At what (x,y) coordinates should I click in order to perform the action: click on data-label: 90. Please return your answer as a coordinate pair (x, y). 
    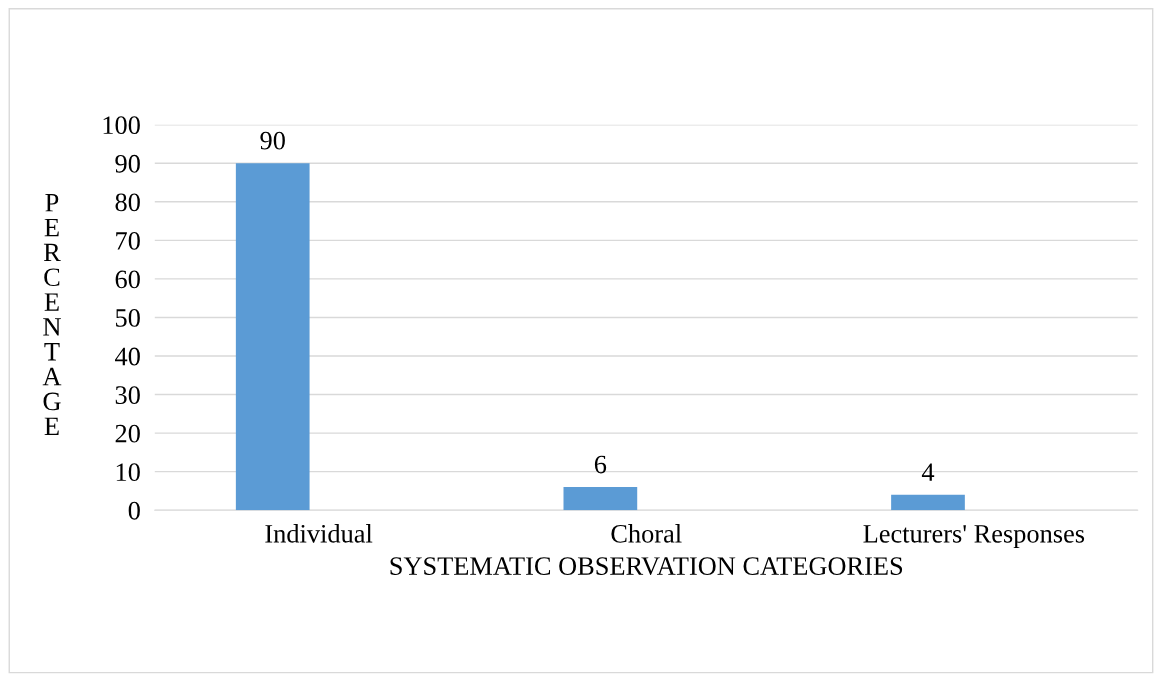
    Looking at the image, I should click on (272, 140).